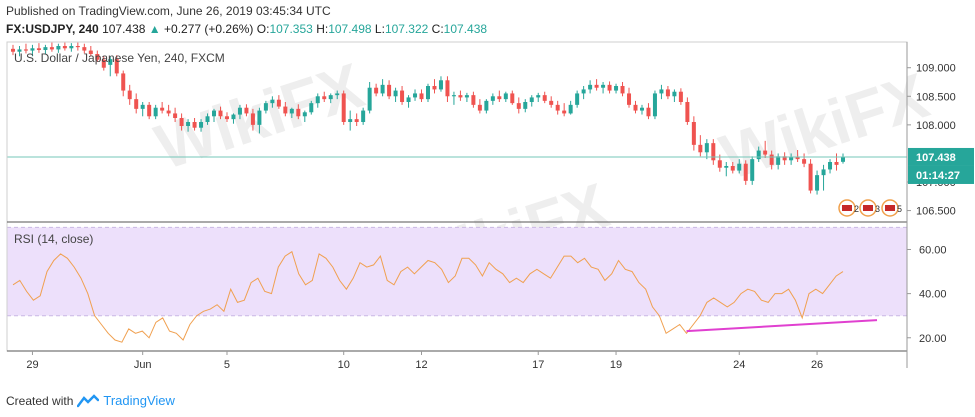  Describe the element at coordinates (437, 29) in the screenshot. I see `close-label: C:` at that location.